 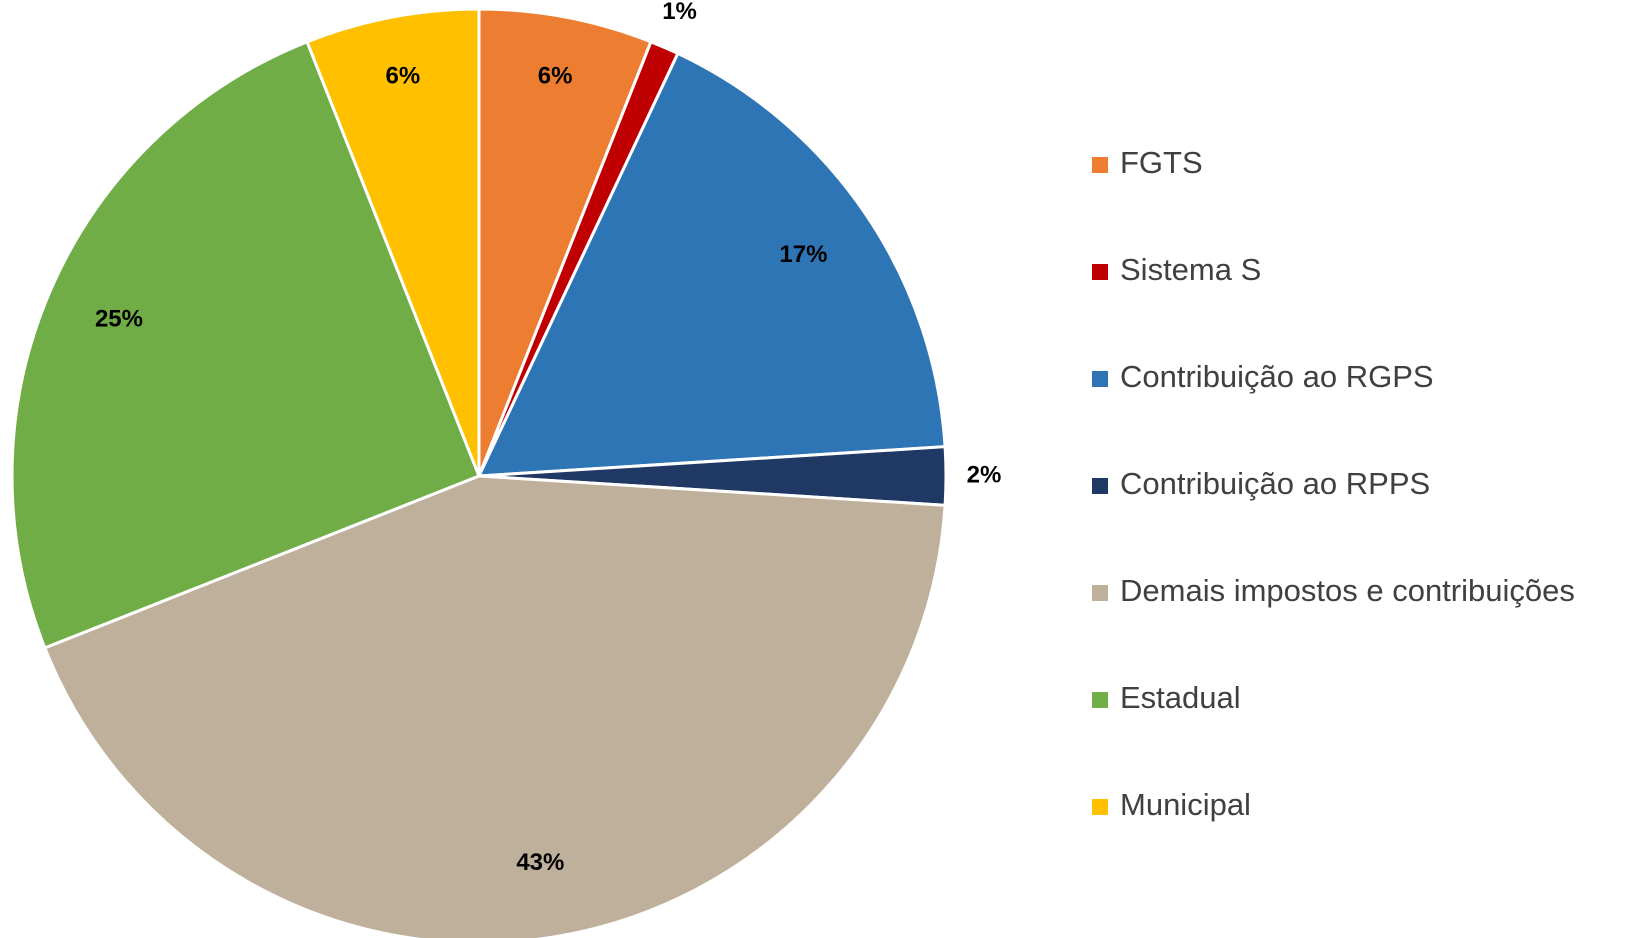 What do you see at coordinates (1180, 697) in the screenshot?
I see `legend-label: Estadual` at bounding box center [1180, 697].